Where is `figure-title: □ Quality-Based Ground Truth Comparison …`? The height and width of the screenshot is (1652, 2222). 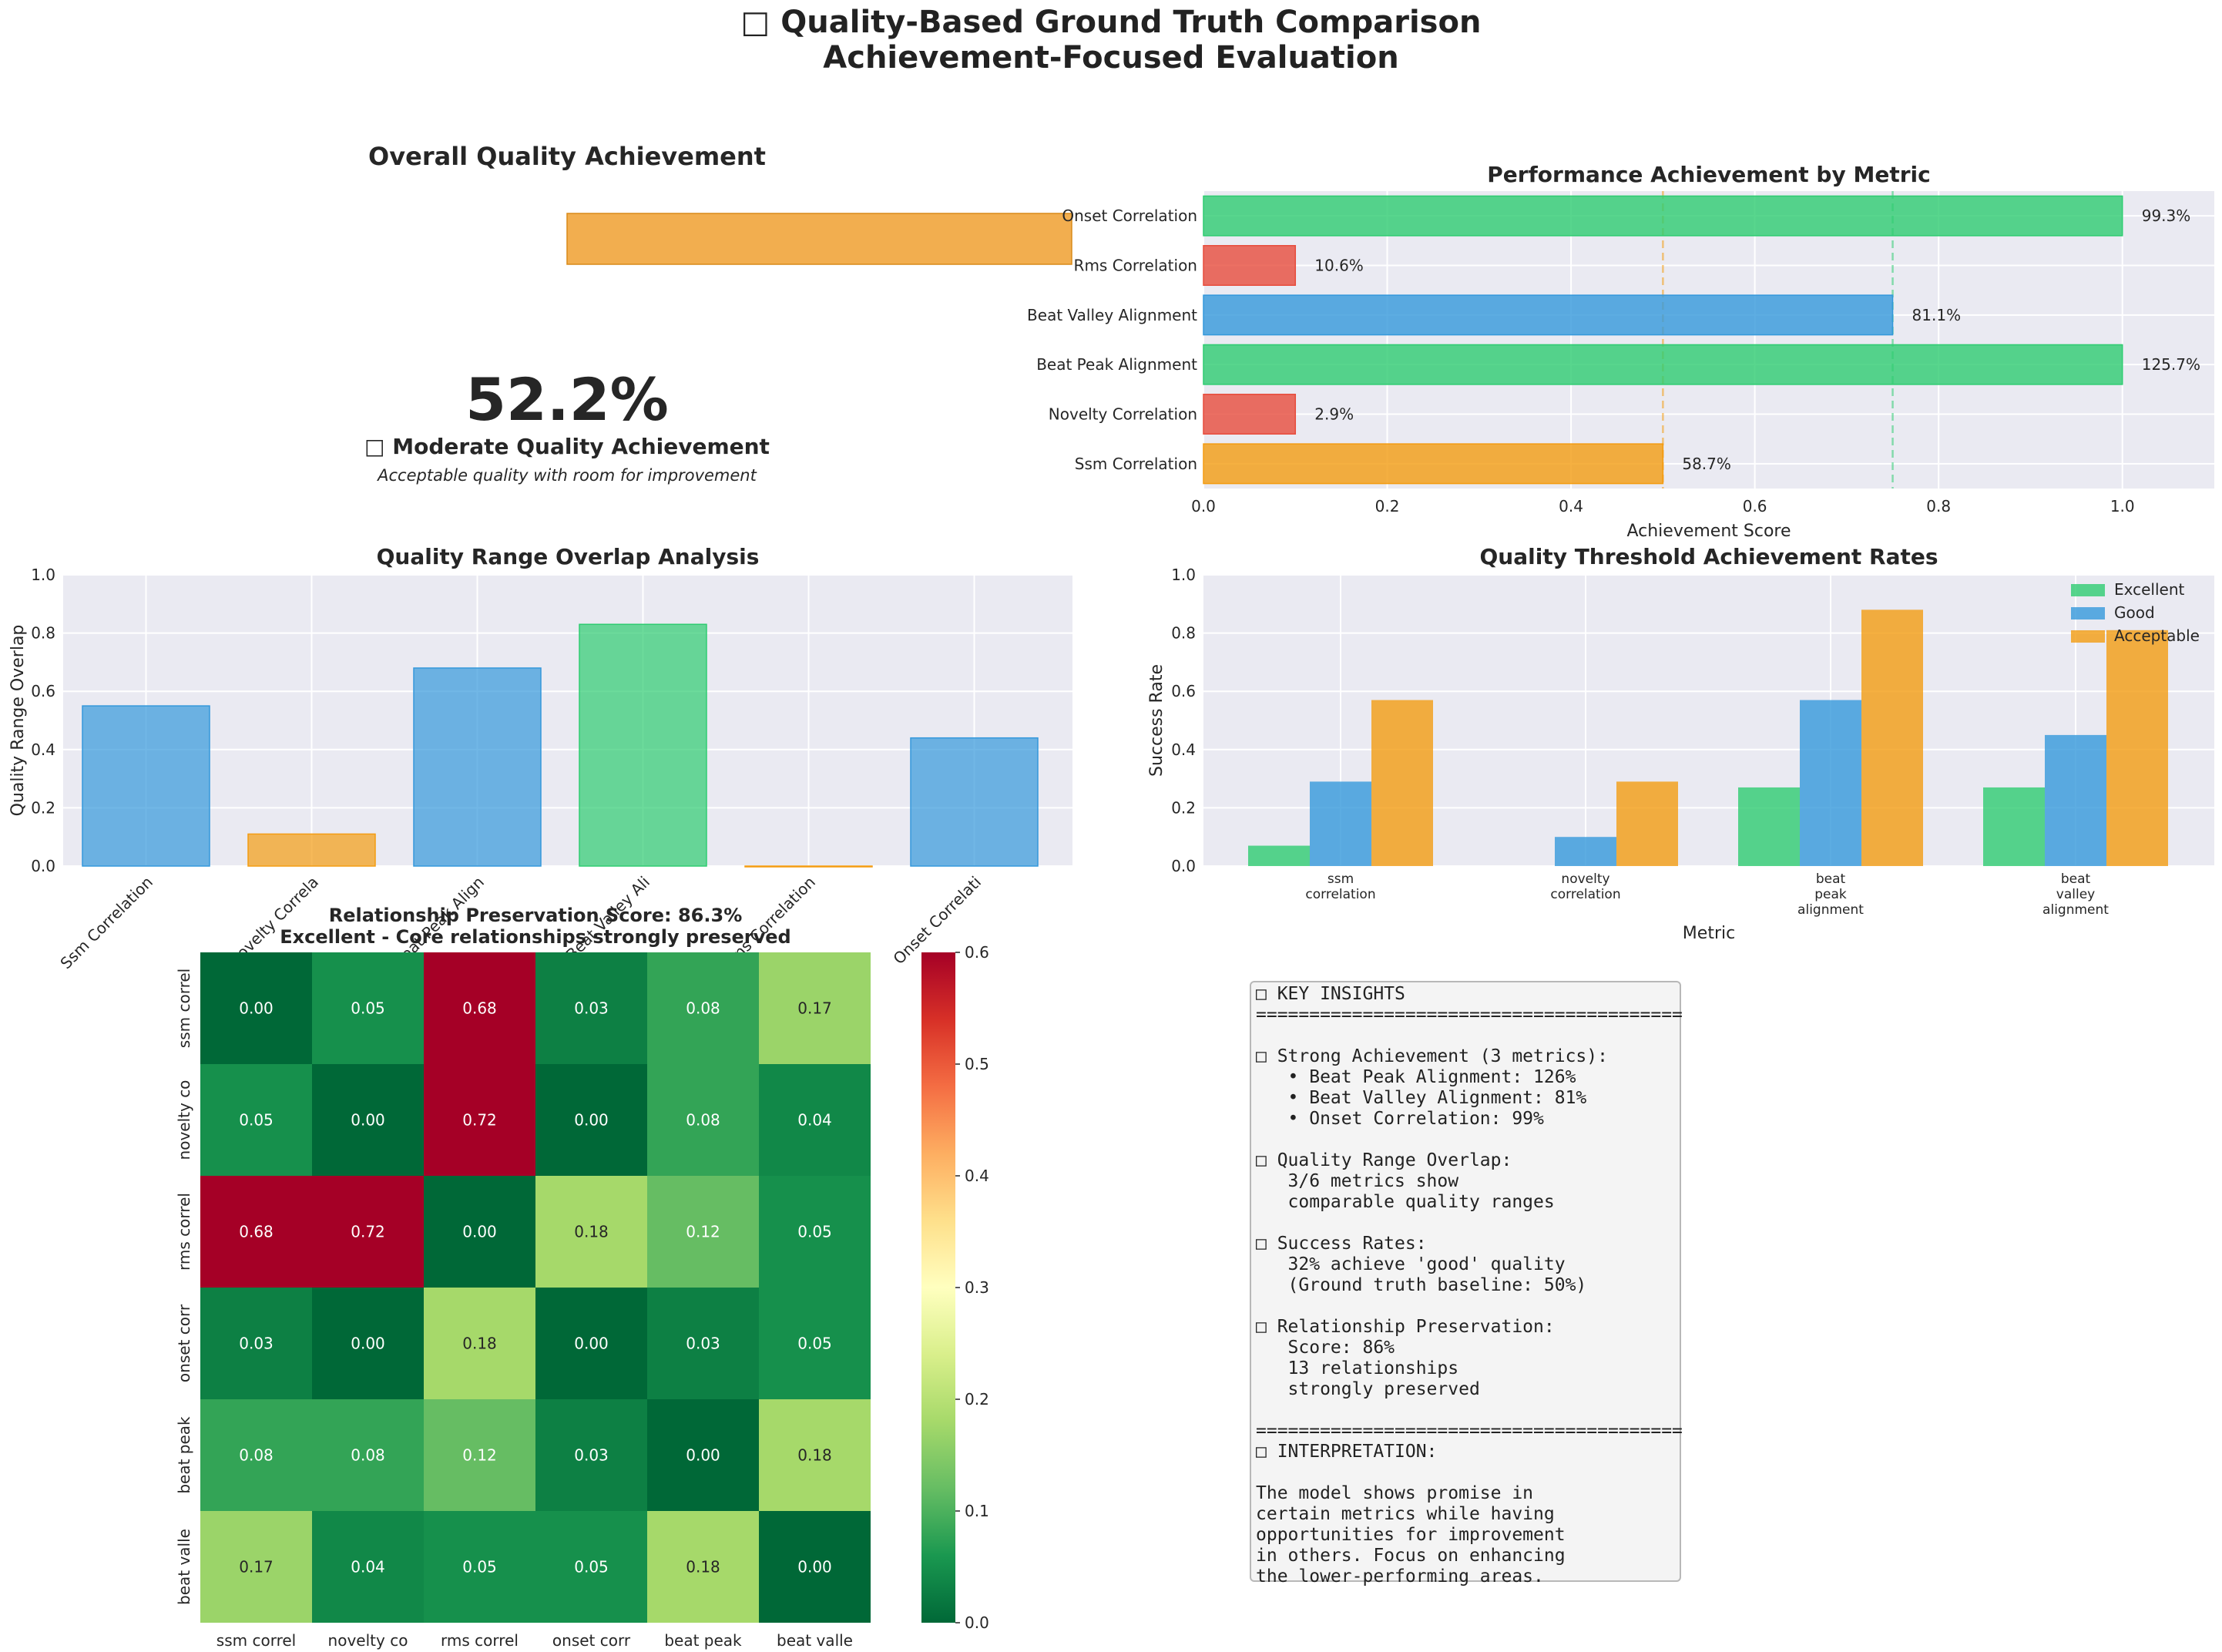
figure-title: □ Quality-Based Ground Truth Comparison … is located at coordinates (1111, 40).